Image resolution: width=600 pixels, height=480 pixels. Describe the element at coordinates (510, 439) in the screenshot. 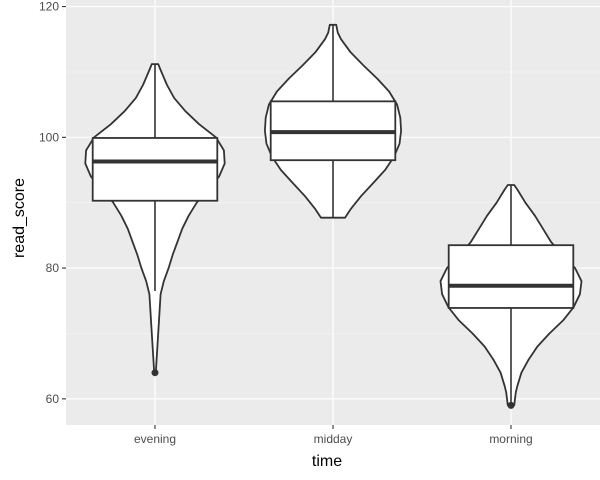

I see `x-tick-label-morning: morning` at that location.